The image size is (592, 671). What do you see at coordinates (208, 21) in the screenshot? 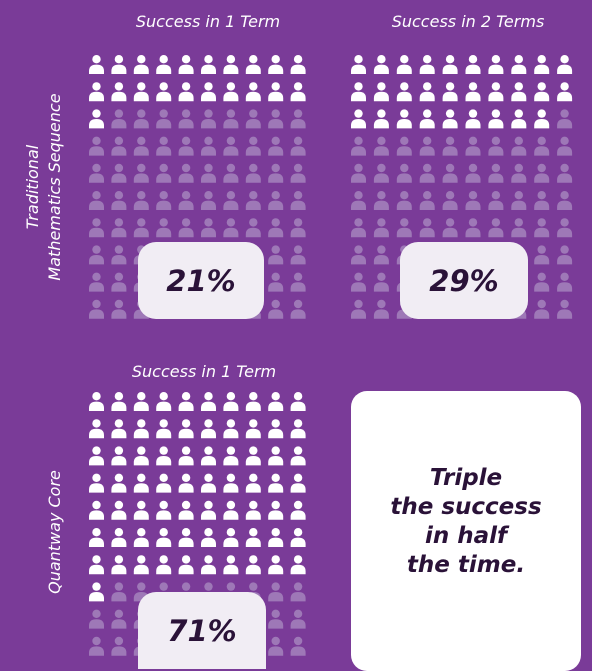
I see `panel-1-heading: Success in 1 Term` at bounding box center [208, 21].